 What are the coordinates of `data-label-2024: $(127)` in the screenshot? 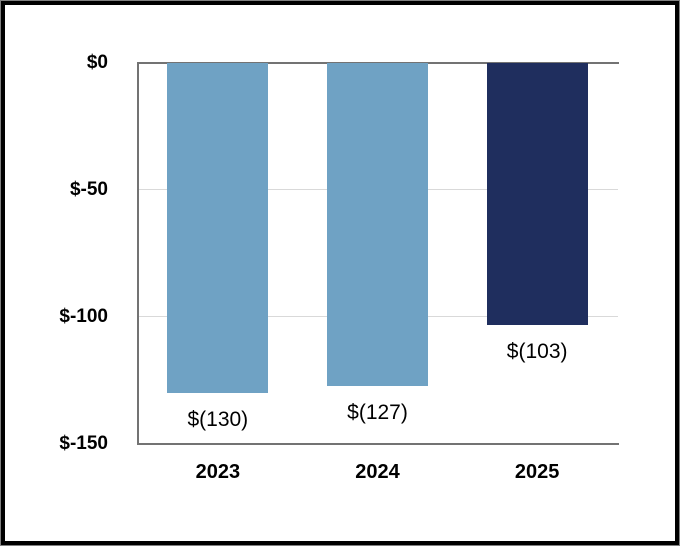 It's located at (377, 412).